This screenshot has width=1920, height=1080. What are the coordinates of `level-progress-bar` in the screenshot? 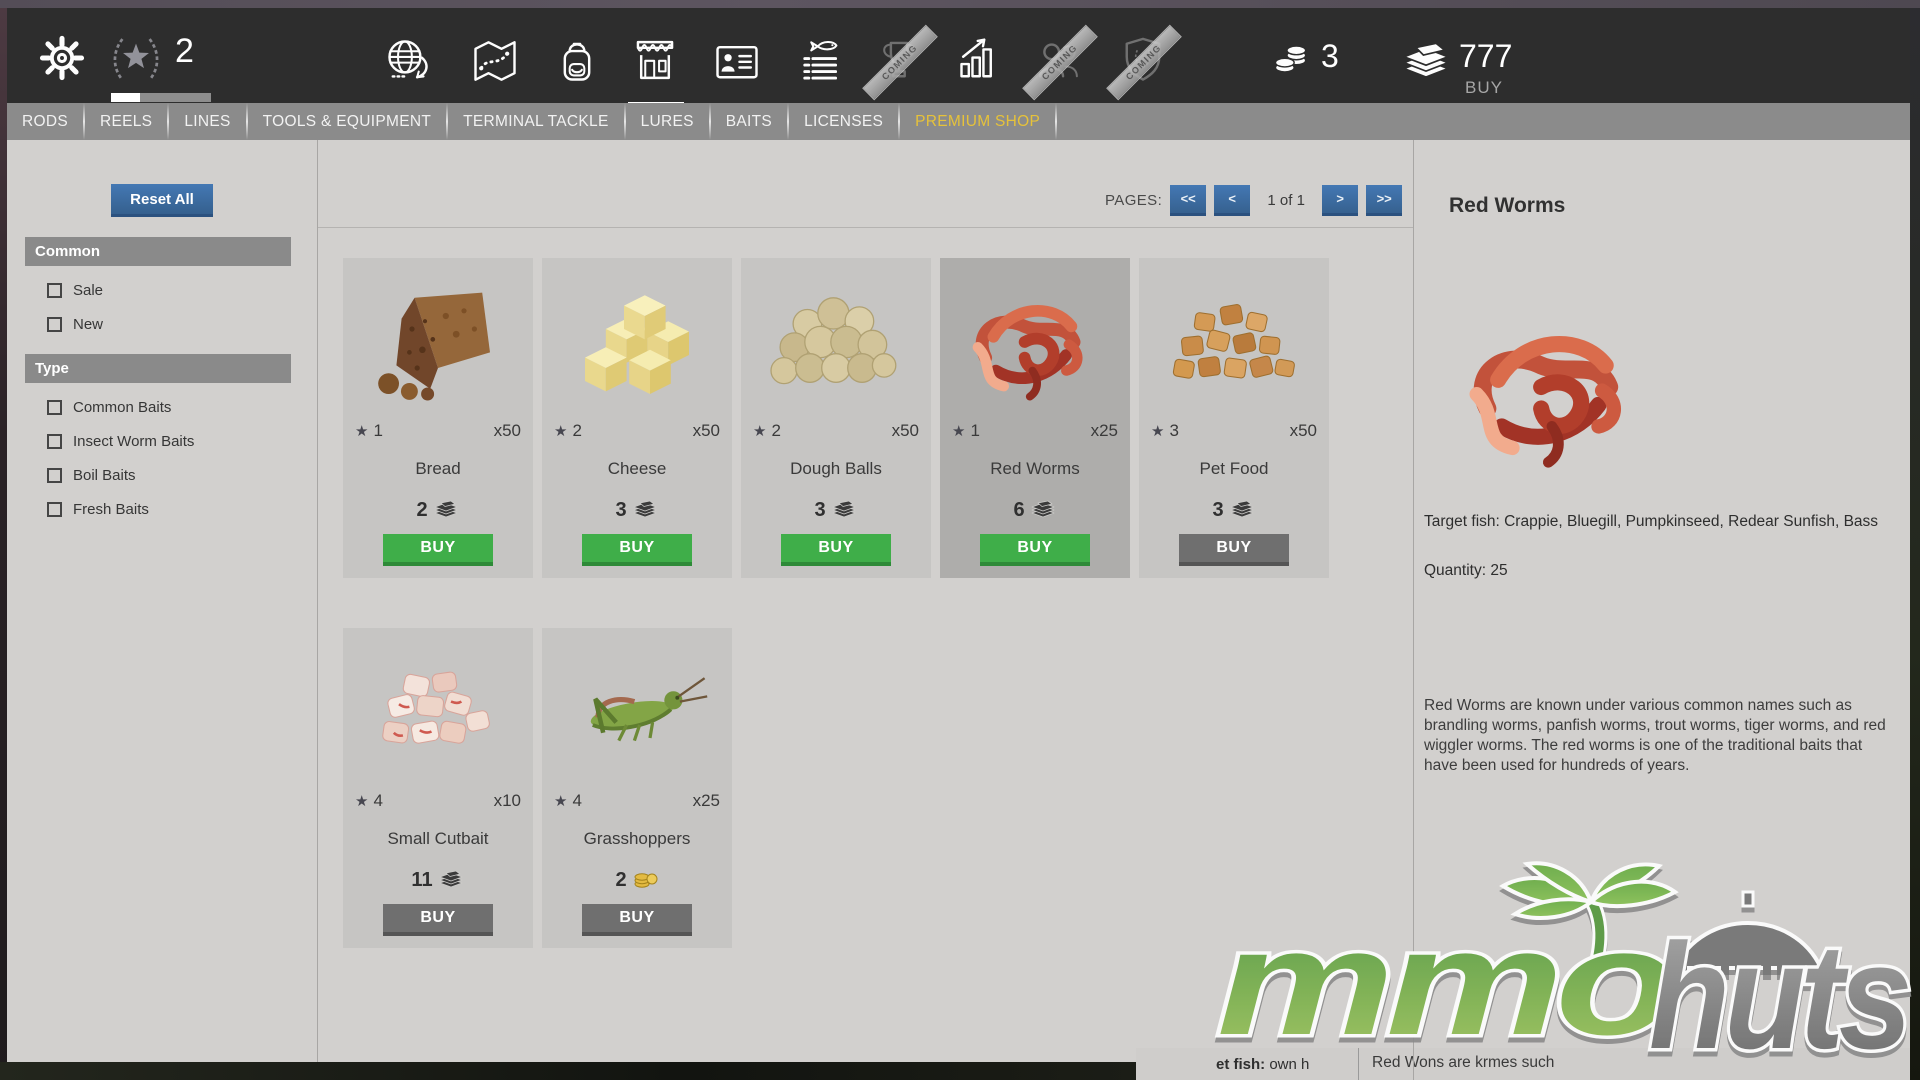 It's located at (161, 97).